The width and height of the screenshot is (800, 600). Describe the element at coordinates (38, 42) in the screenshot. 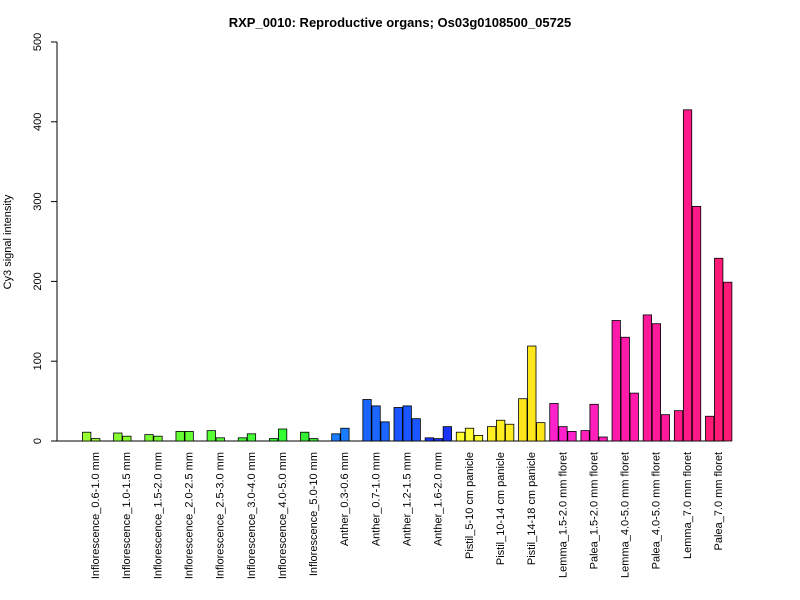

I see `y-tick-label: 500` at that location.